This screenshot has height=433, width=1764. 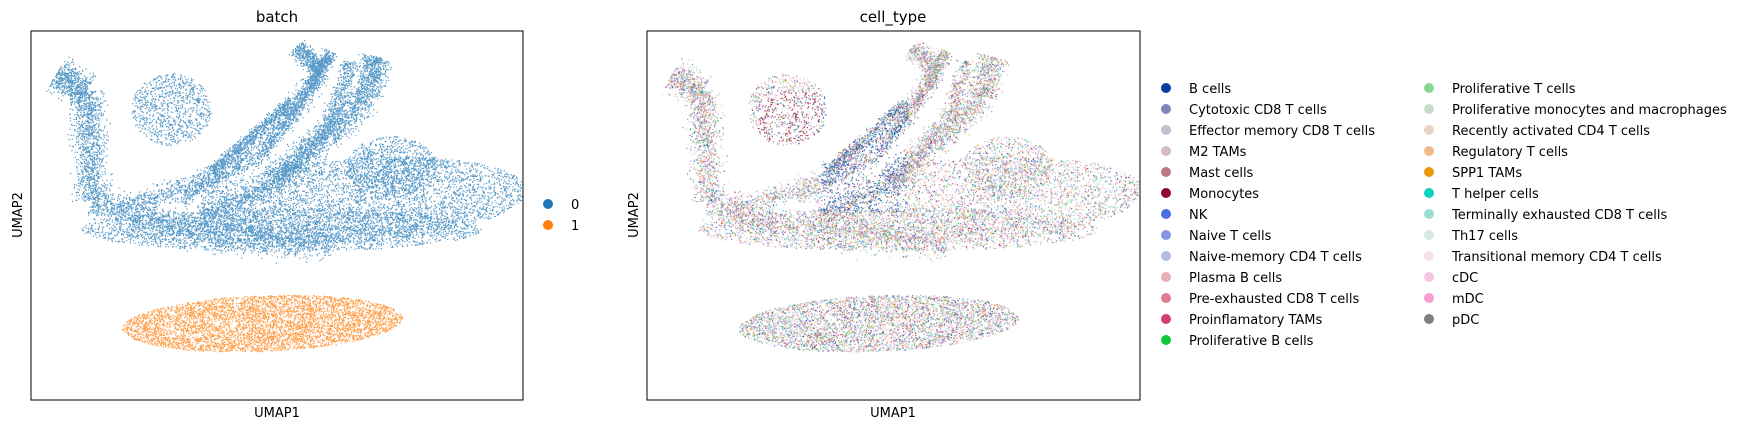 What do you see at coordinates (1235, 278) in the screenshot?
I see `cell-type-legend-label: Plasma B cells` at bounding box center [1235, 278].